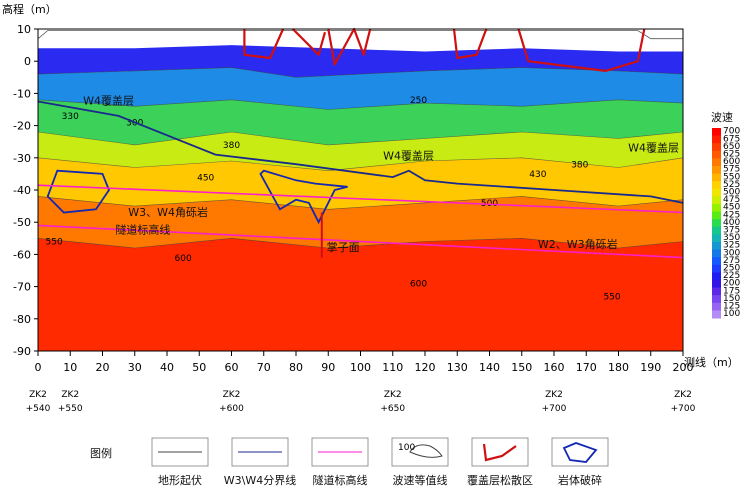 This screenshot has width=746, height=490. What do you see at coordinates (360, 35) in the screenshot?
I see `topography-line` at bounding box center [360, 35].